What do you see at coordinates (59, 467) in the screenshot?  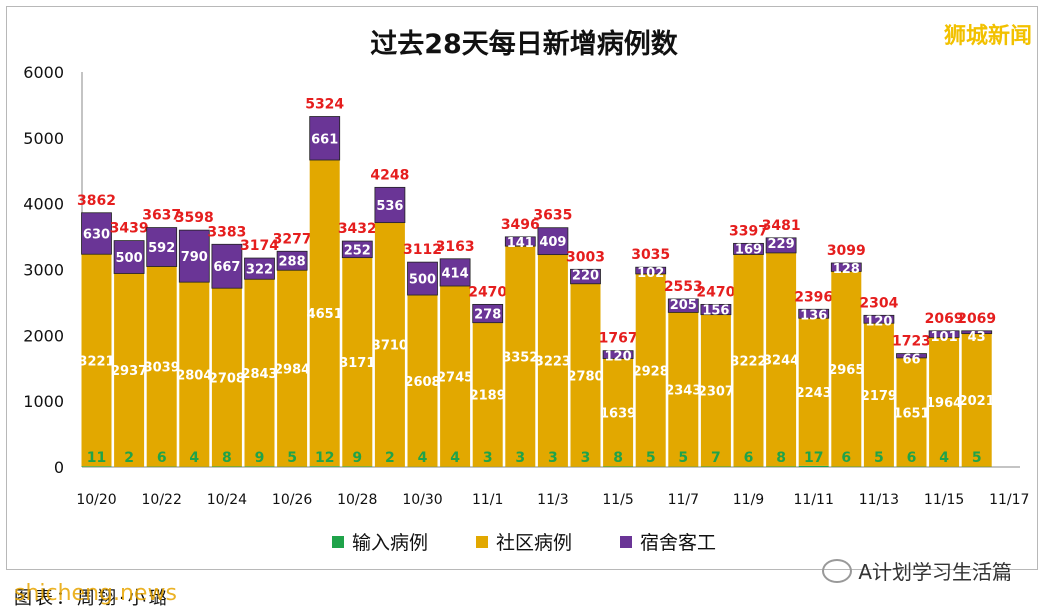 I see `y-tick-label: 0` at bounding box center [59, 467].